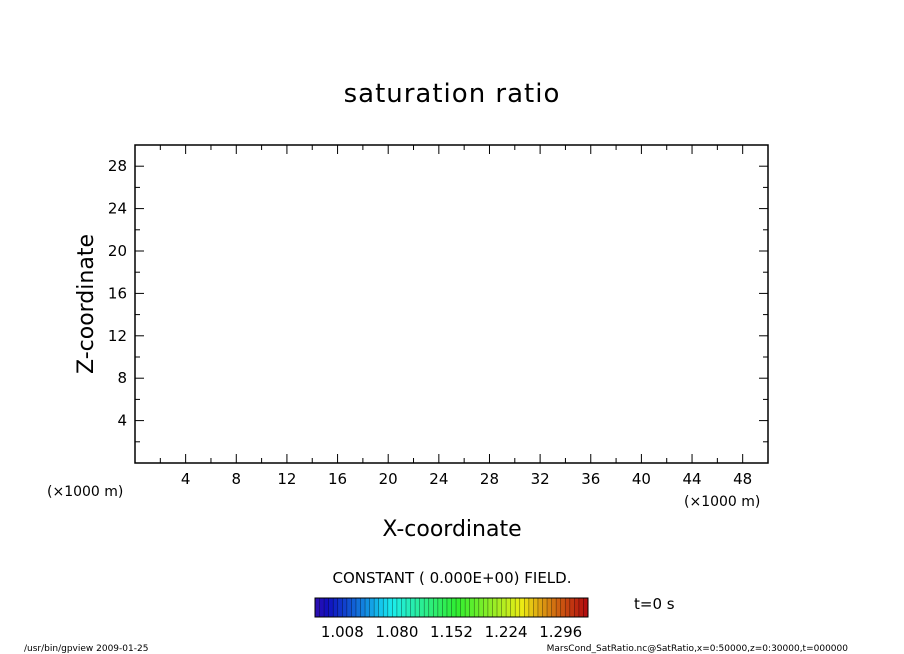 The image size is (904, 654). Describe the element at coordinates (451, 529) in the screenshot. I see `x-axis-title: X-coordinate` at that location.